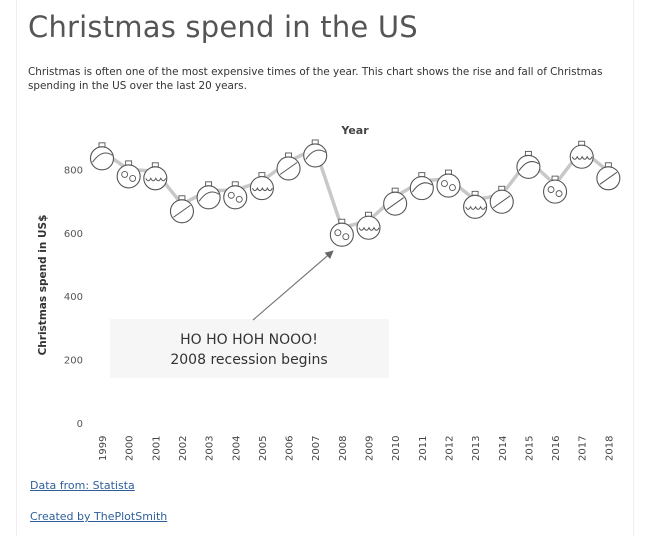 The height and width of the screenshot is (536, 659). What do you see at coordinates (236, 448) in the screenshot?
I see `x-tick-label: 2004` at bounding box center [236, 448].